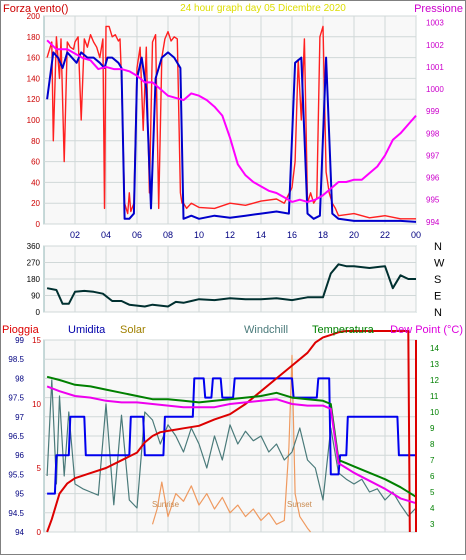 Image resolution: width=466 pixels, height=560 pixels. I want to click on y-temp-tick-label: 12, so click(434, 380).